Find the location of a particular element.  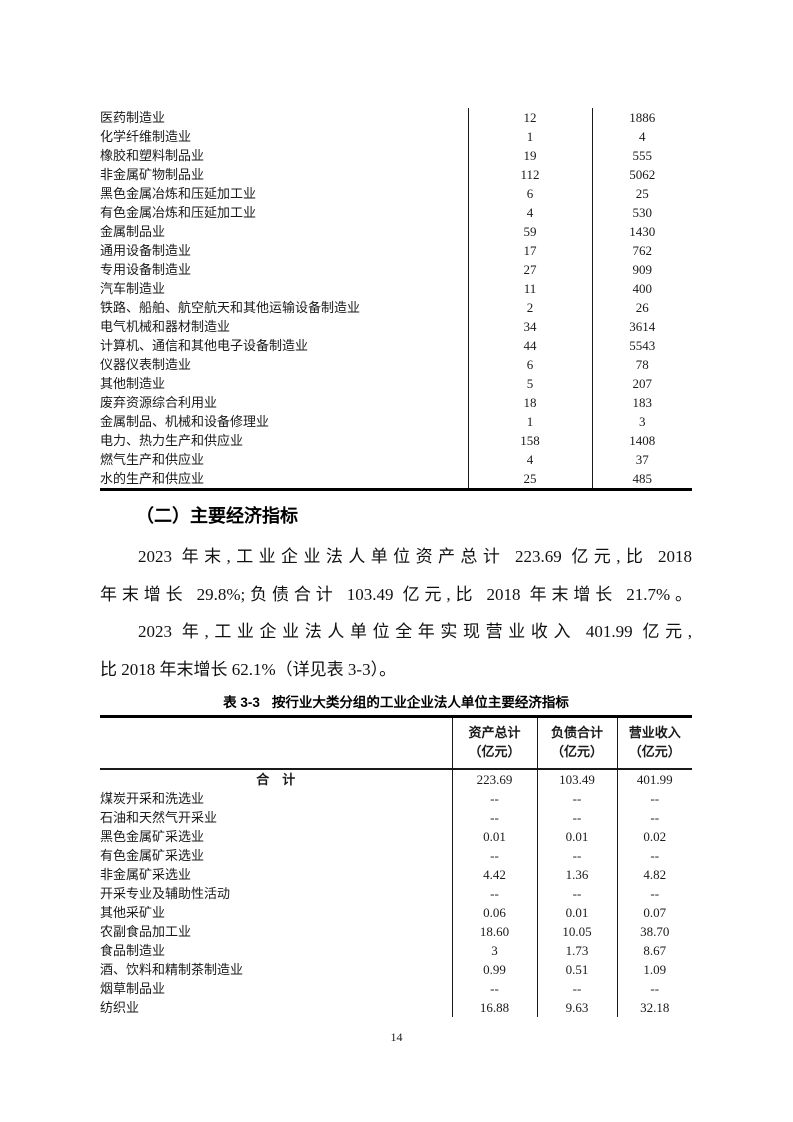

row-value: 8.67 is located at coordinates (654, 950).